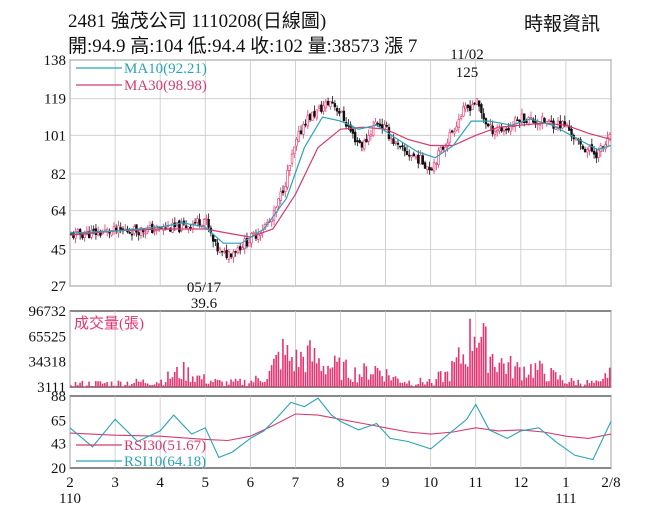 The height and width of the screenshot is (525, 656). I want to click on x-tick-label: 8, so click(341, 483).